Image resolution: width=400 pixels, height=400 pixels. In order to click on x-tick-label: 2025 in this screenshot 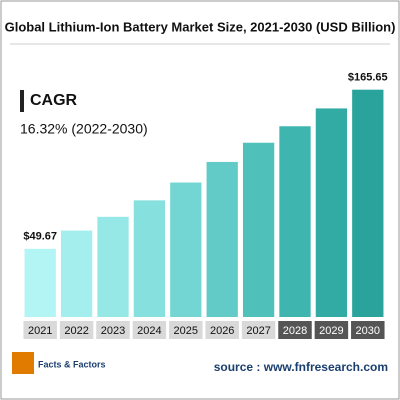, I will do `click(186, 331)`.